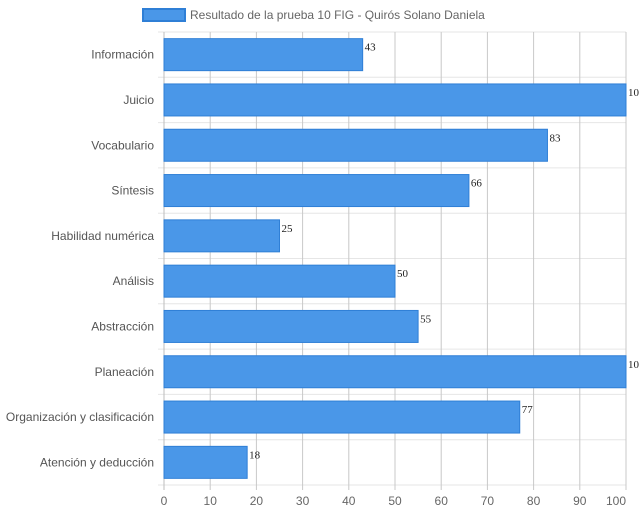 This screenshot has width=639, height=514. I want to click on x-tick-label: 40, so click(349, 501).